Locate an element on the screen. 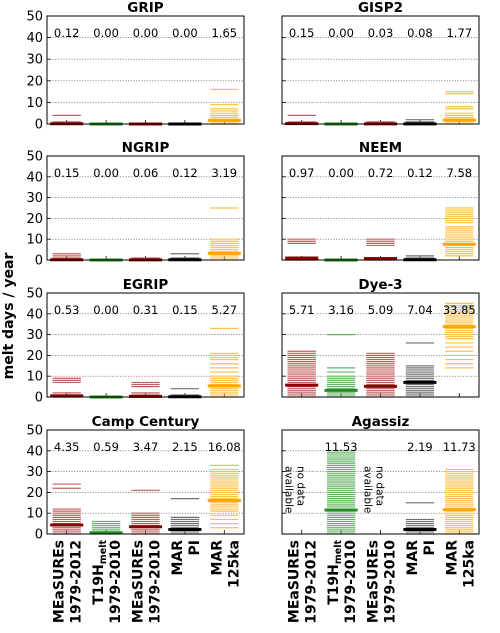 This screenshot has width=500, height=633. xtick-label-line2-col0-1: 1979-2010 is located at coordinates (116, 582).